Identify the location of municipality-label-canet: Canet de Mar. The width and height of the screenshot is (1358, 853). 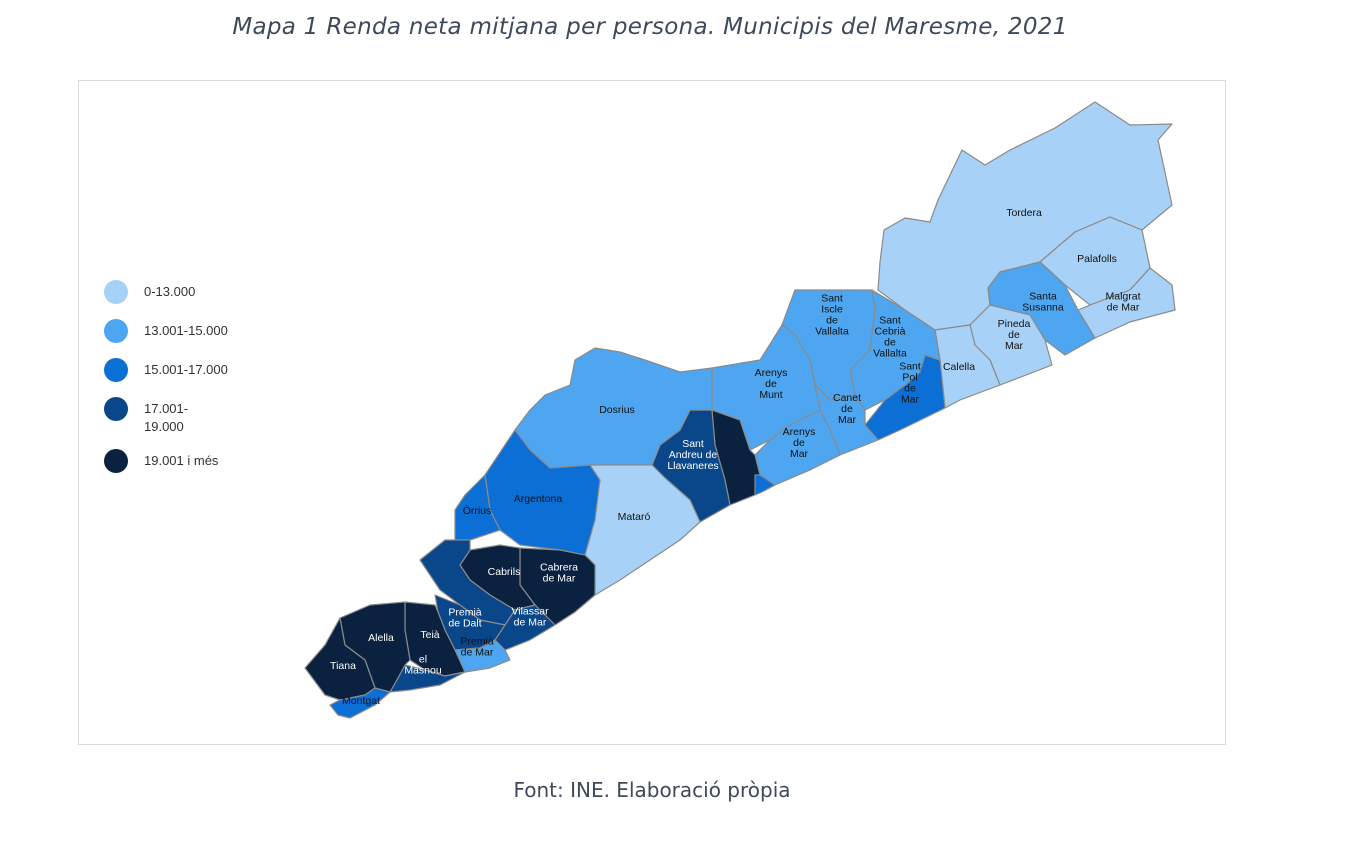
(847, 409).